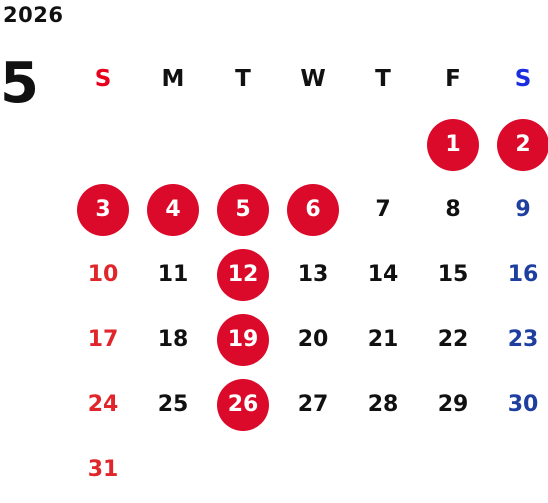  Describe the element at coordinates (173, 274) in the screenshot. I see `day: 11` at that location.